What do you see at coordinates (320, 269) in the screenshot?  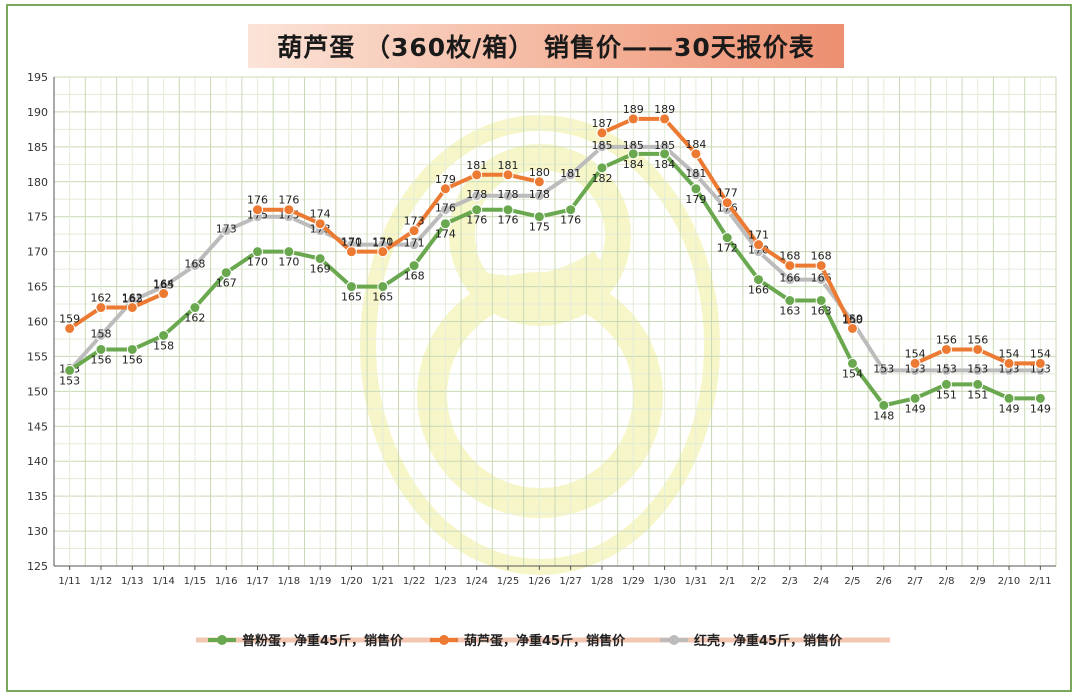 I see `data-label: 169` at bounding box center [320, 269].